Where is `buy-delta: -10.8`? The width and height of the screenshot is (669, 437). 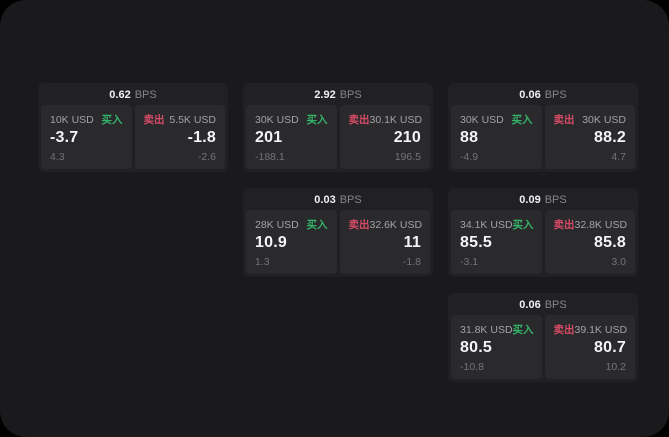 buy-delta: -10.8 is located at coordinates (472, 367).